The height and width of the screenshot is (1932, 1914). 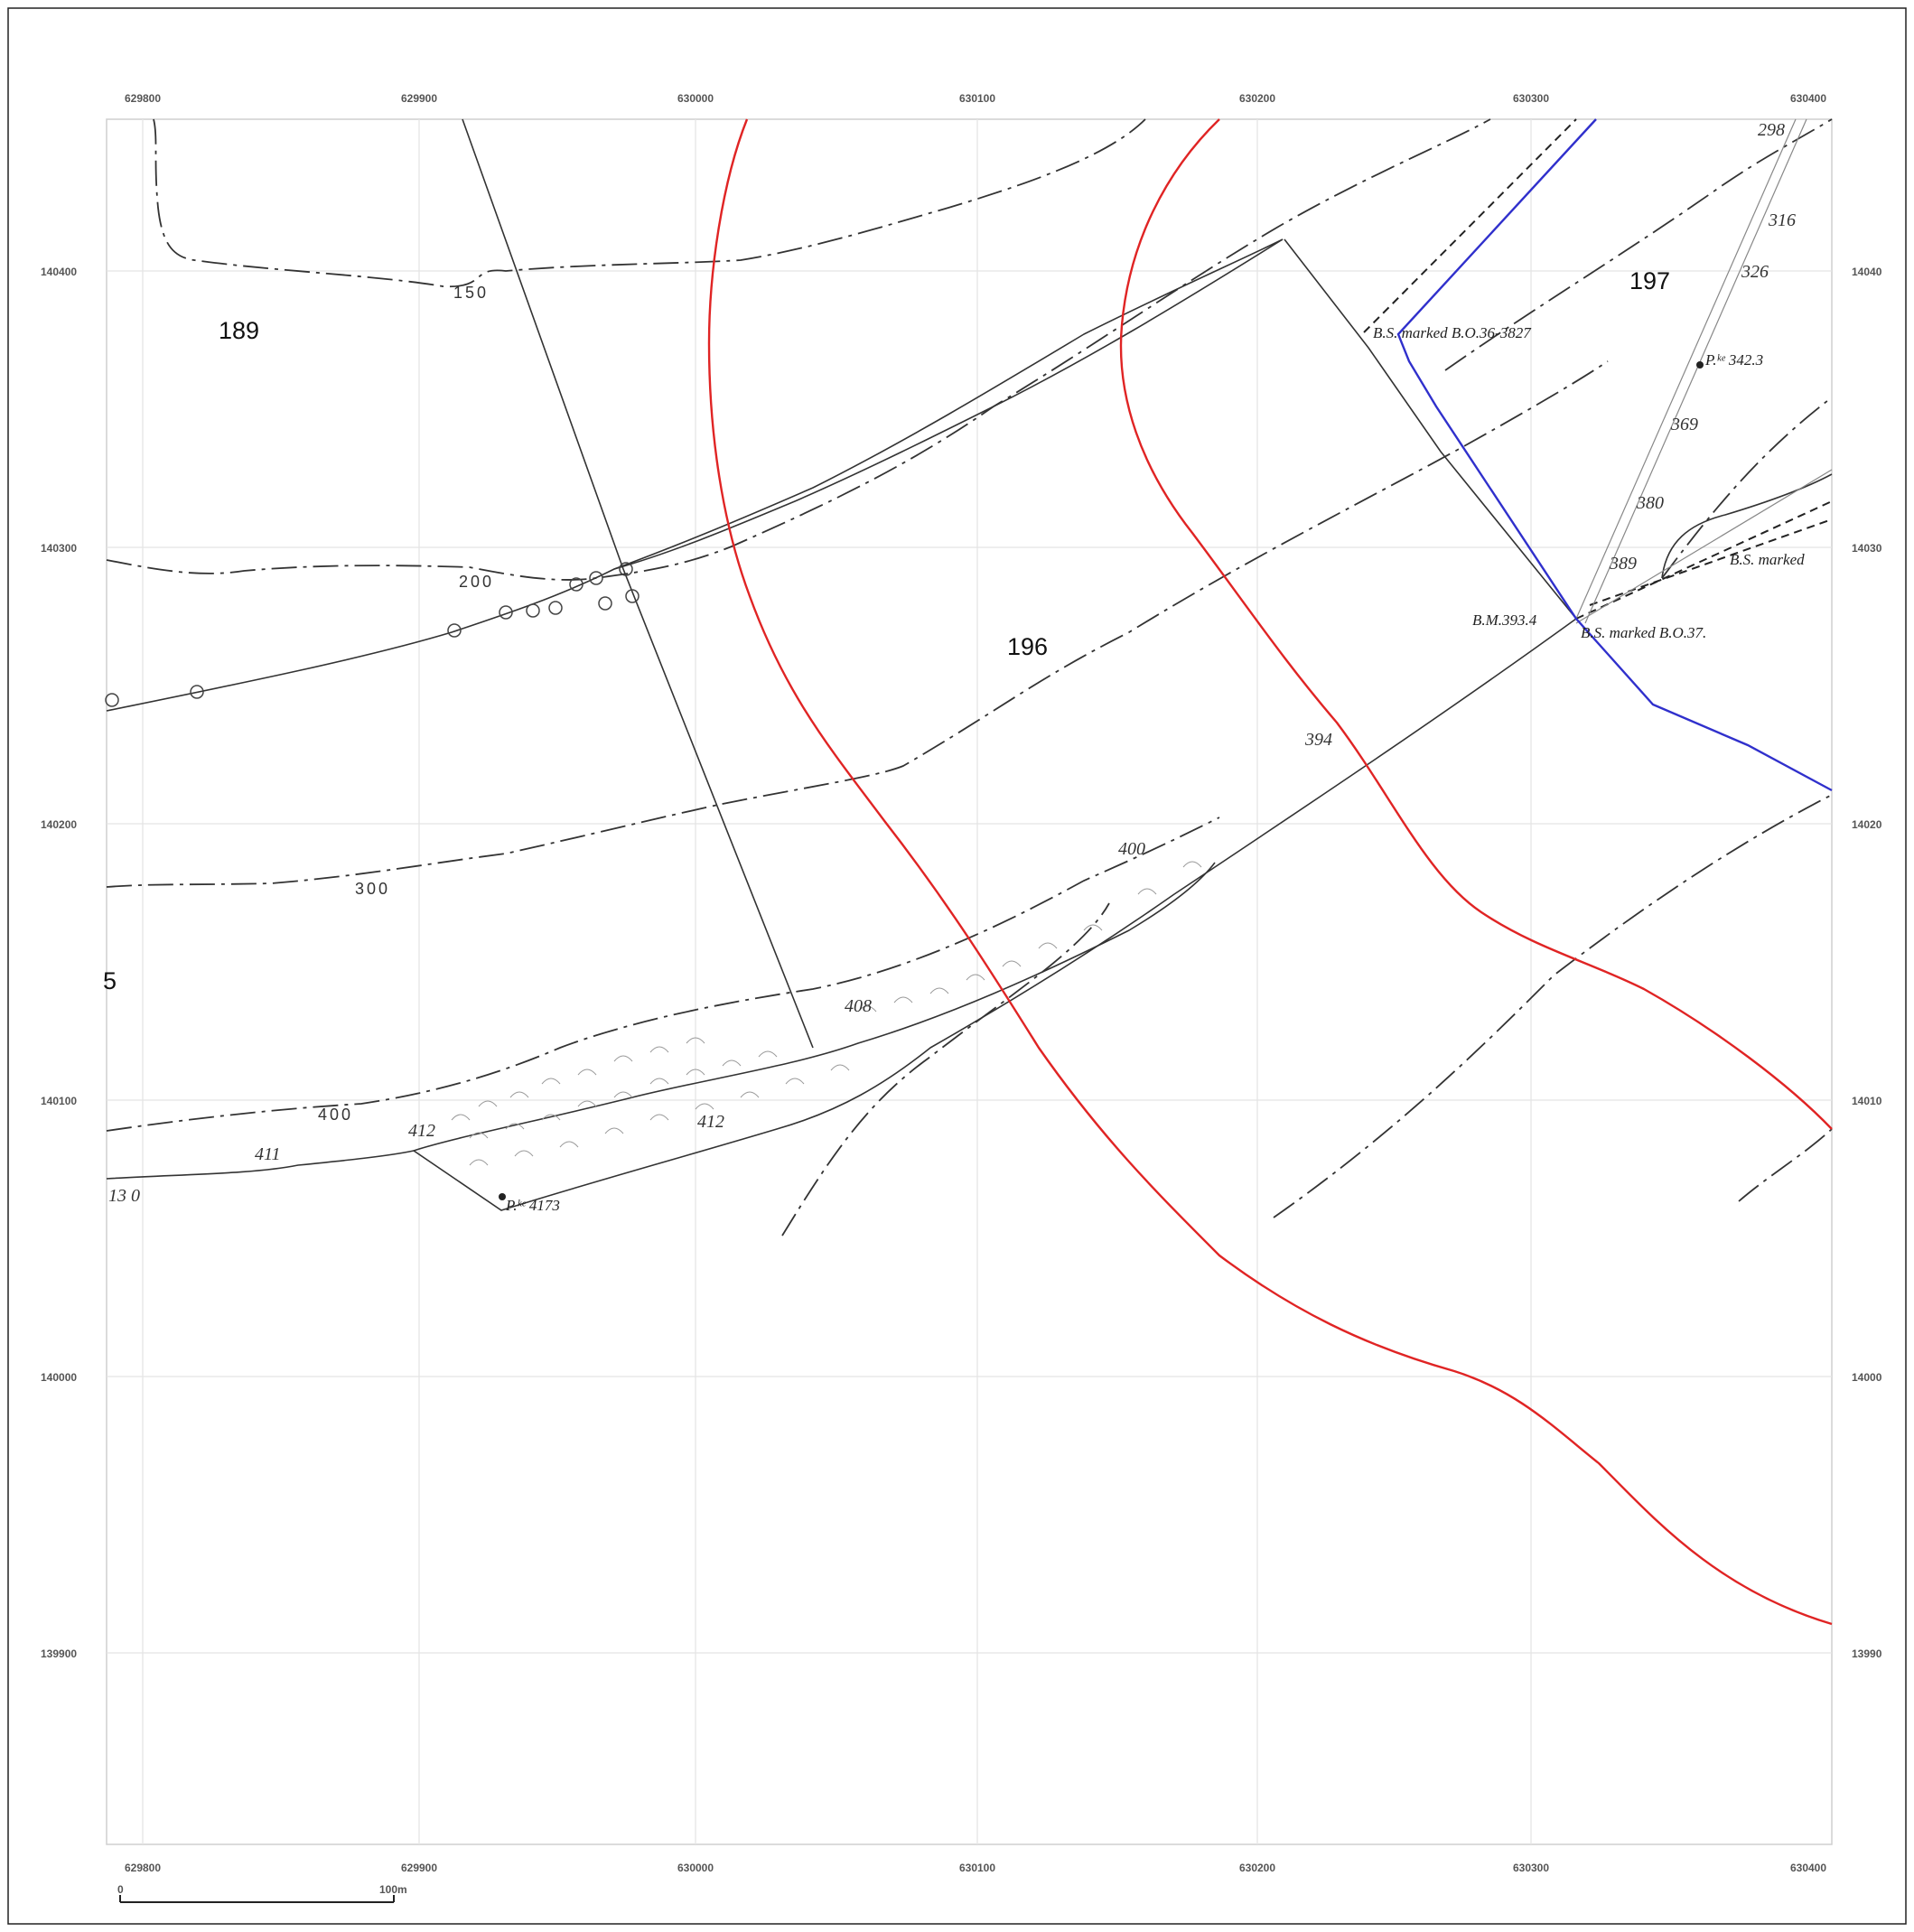 What do you see at coordinates (477, 582) in the screenshot?
I see `contour-label: 200` at bounding box center [477, 582].